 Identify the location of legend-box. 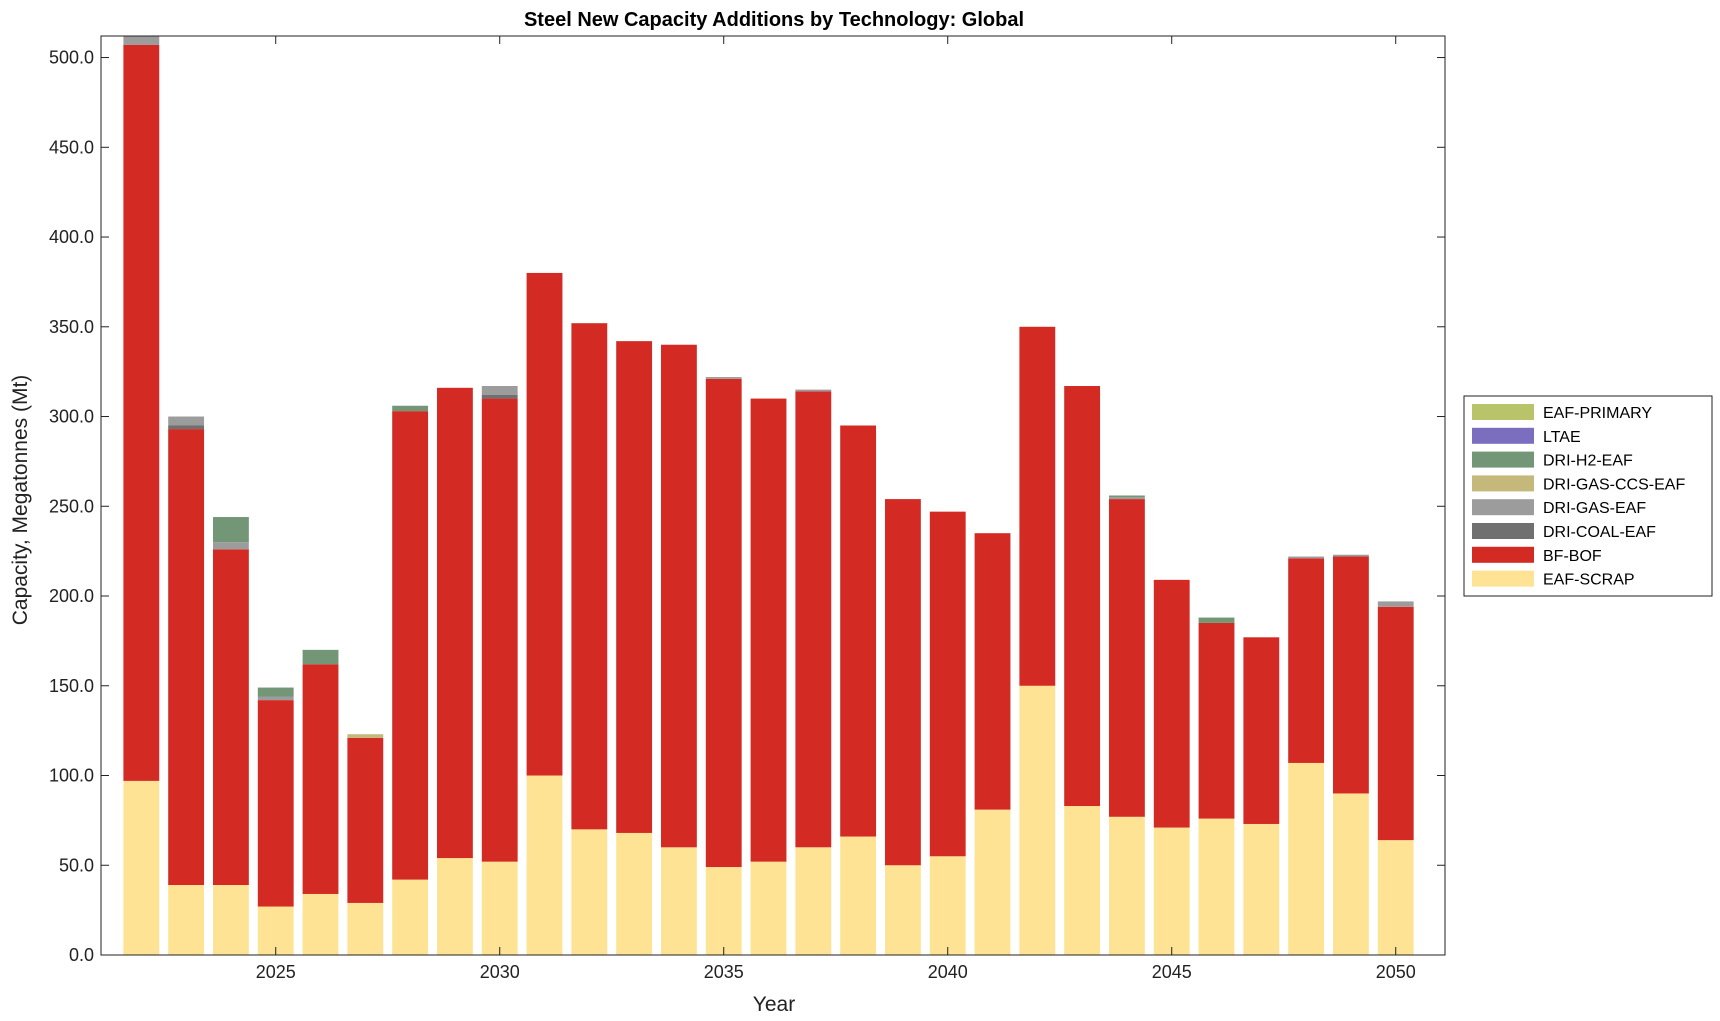
(1588, 496).